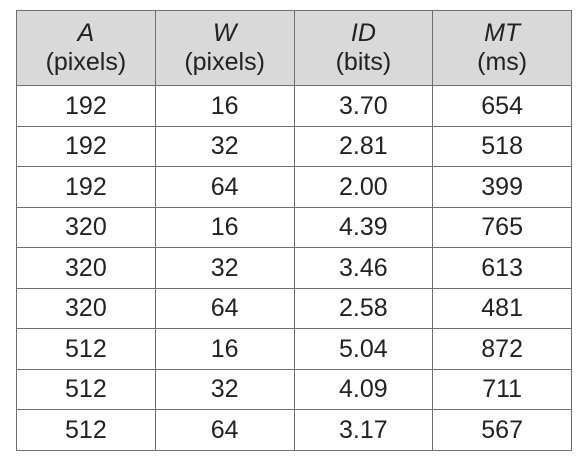  What do you see at coordinates (363, 62) in the screenshot?
I see `column-unit: (bits)` at bounding box center [363, 62].